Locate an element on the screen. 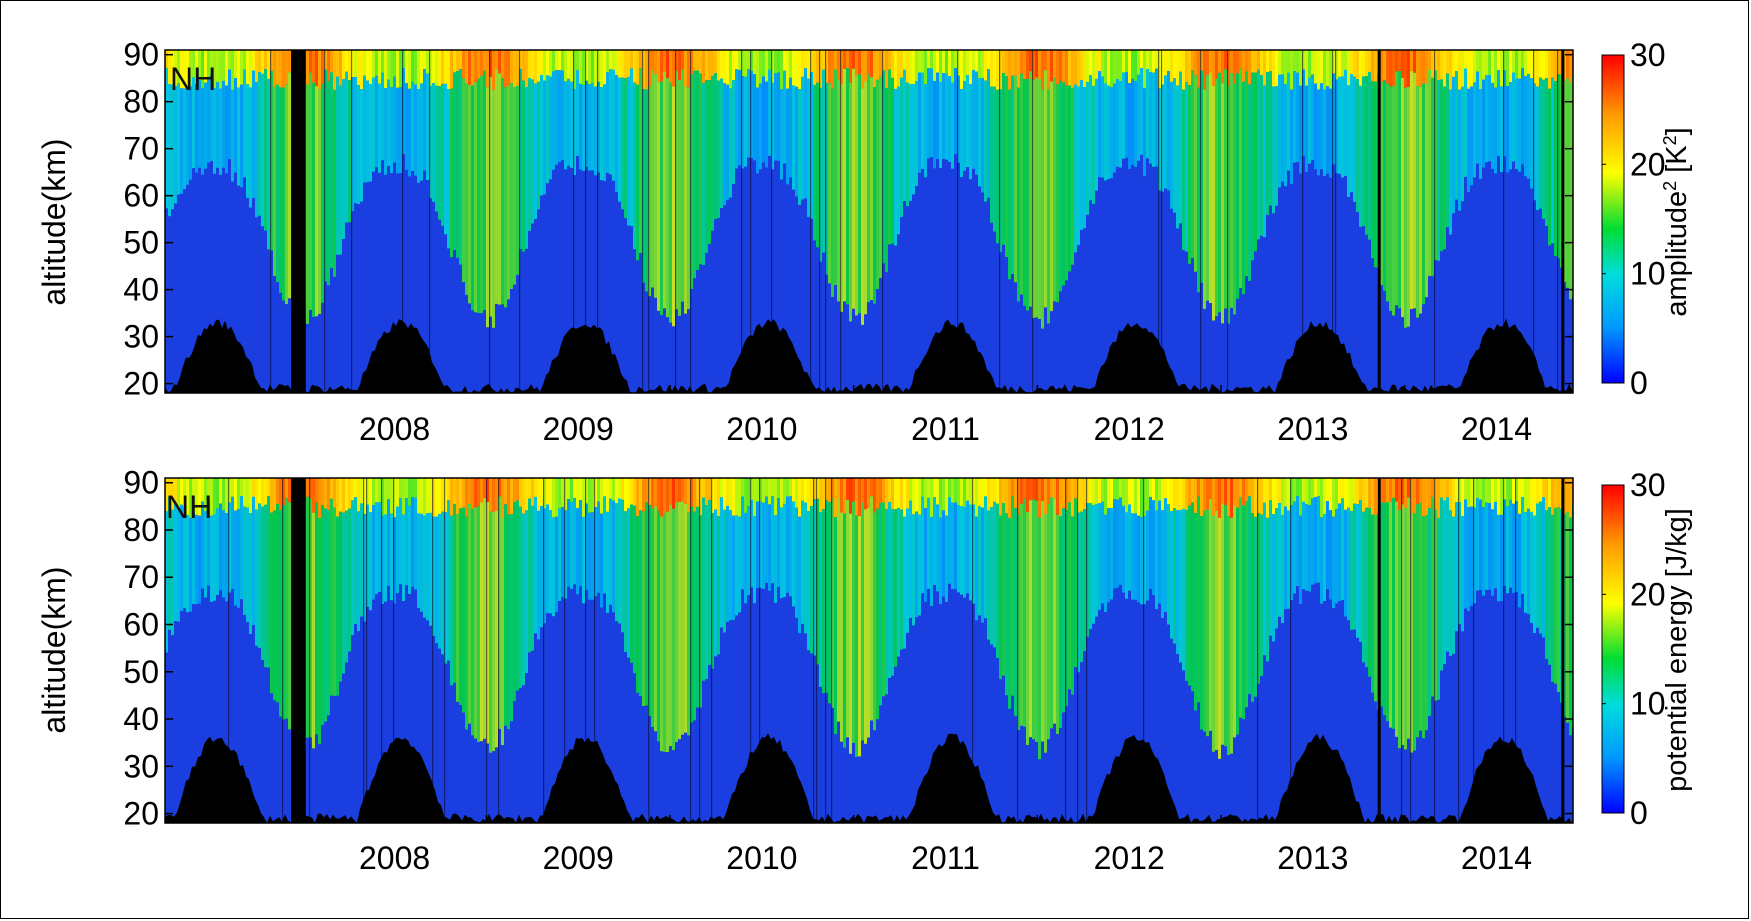 The height and width of the screenshot is (921, 1751). colorbar-tick-label: 20 is located at coordinates (1648, 594).